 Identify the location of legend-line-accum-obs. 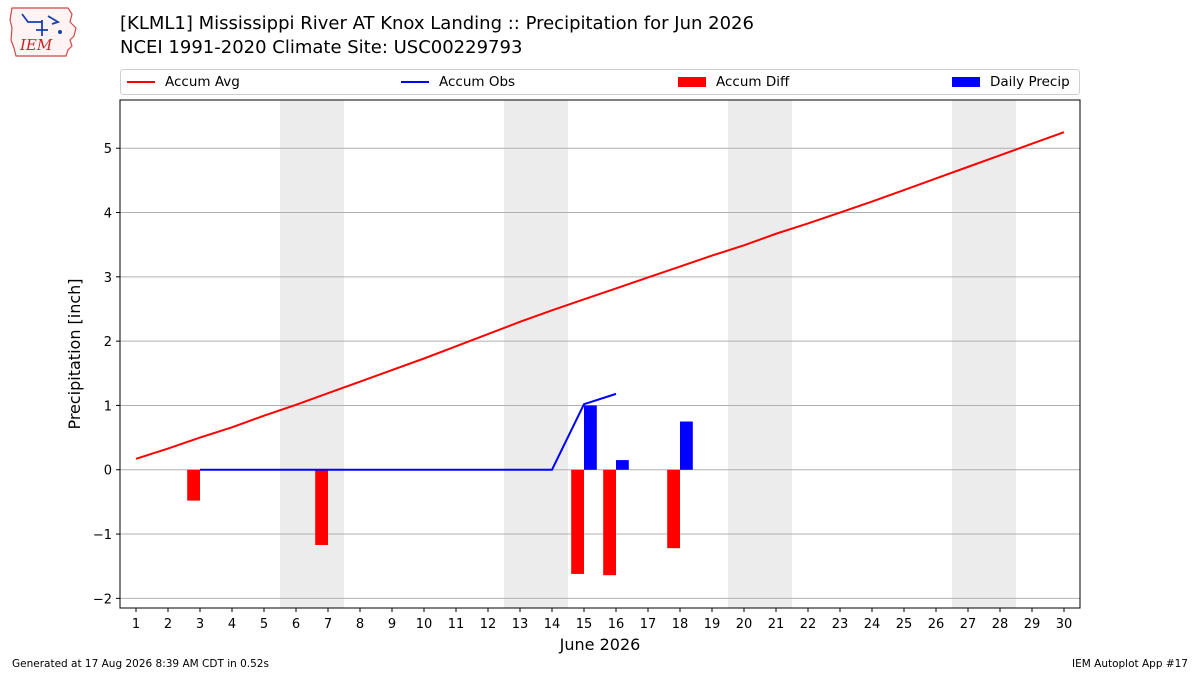
(415, 82).